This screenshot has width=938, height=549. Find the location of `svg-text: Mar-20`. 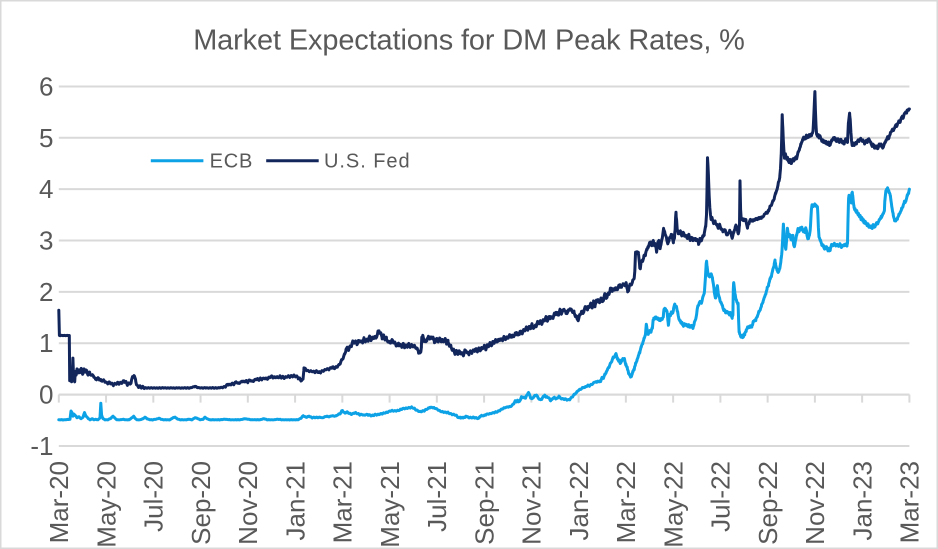

svg-text: Mar-20 is located at coordinates (59, 502).